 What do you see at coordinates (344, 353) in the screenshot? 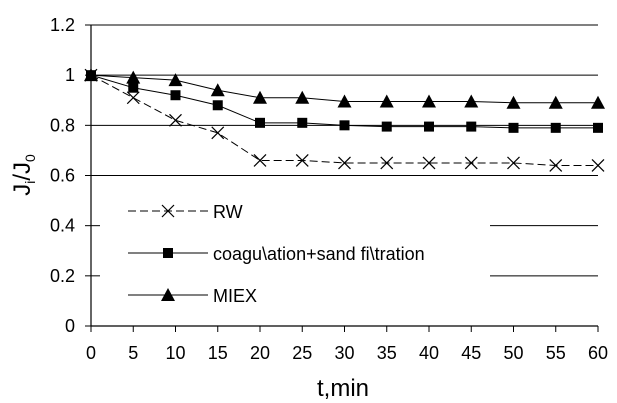
I see `x-tick-label-6: 30` at bounding box center [344, 353].